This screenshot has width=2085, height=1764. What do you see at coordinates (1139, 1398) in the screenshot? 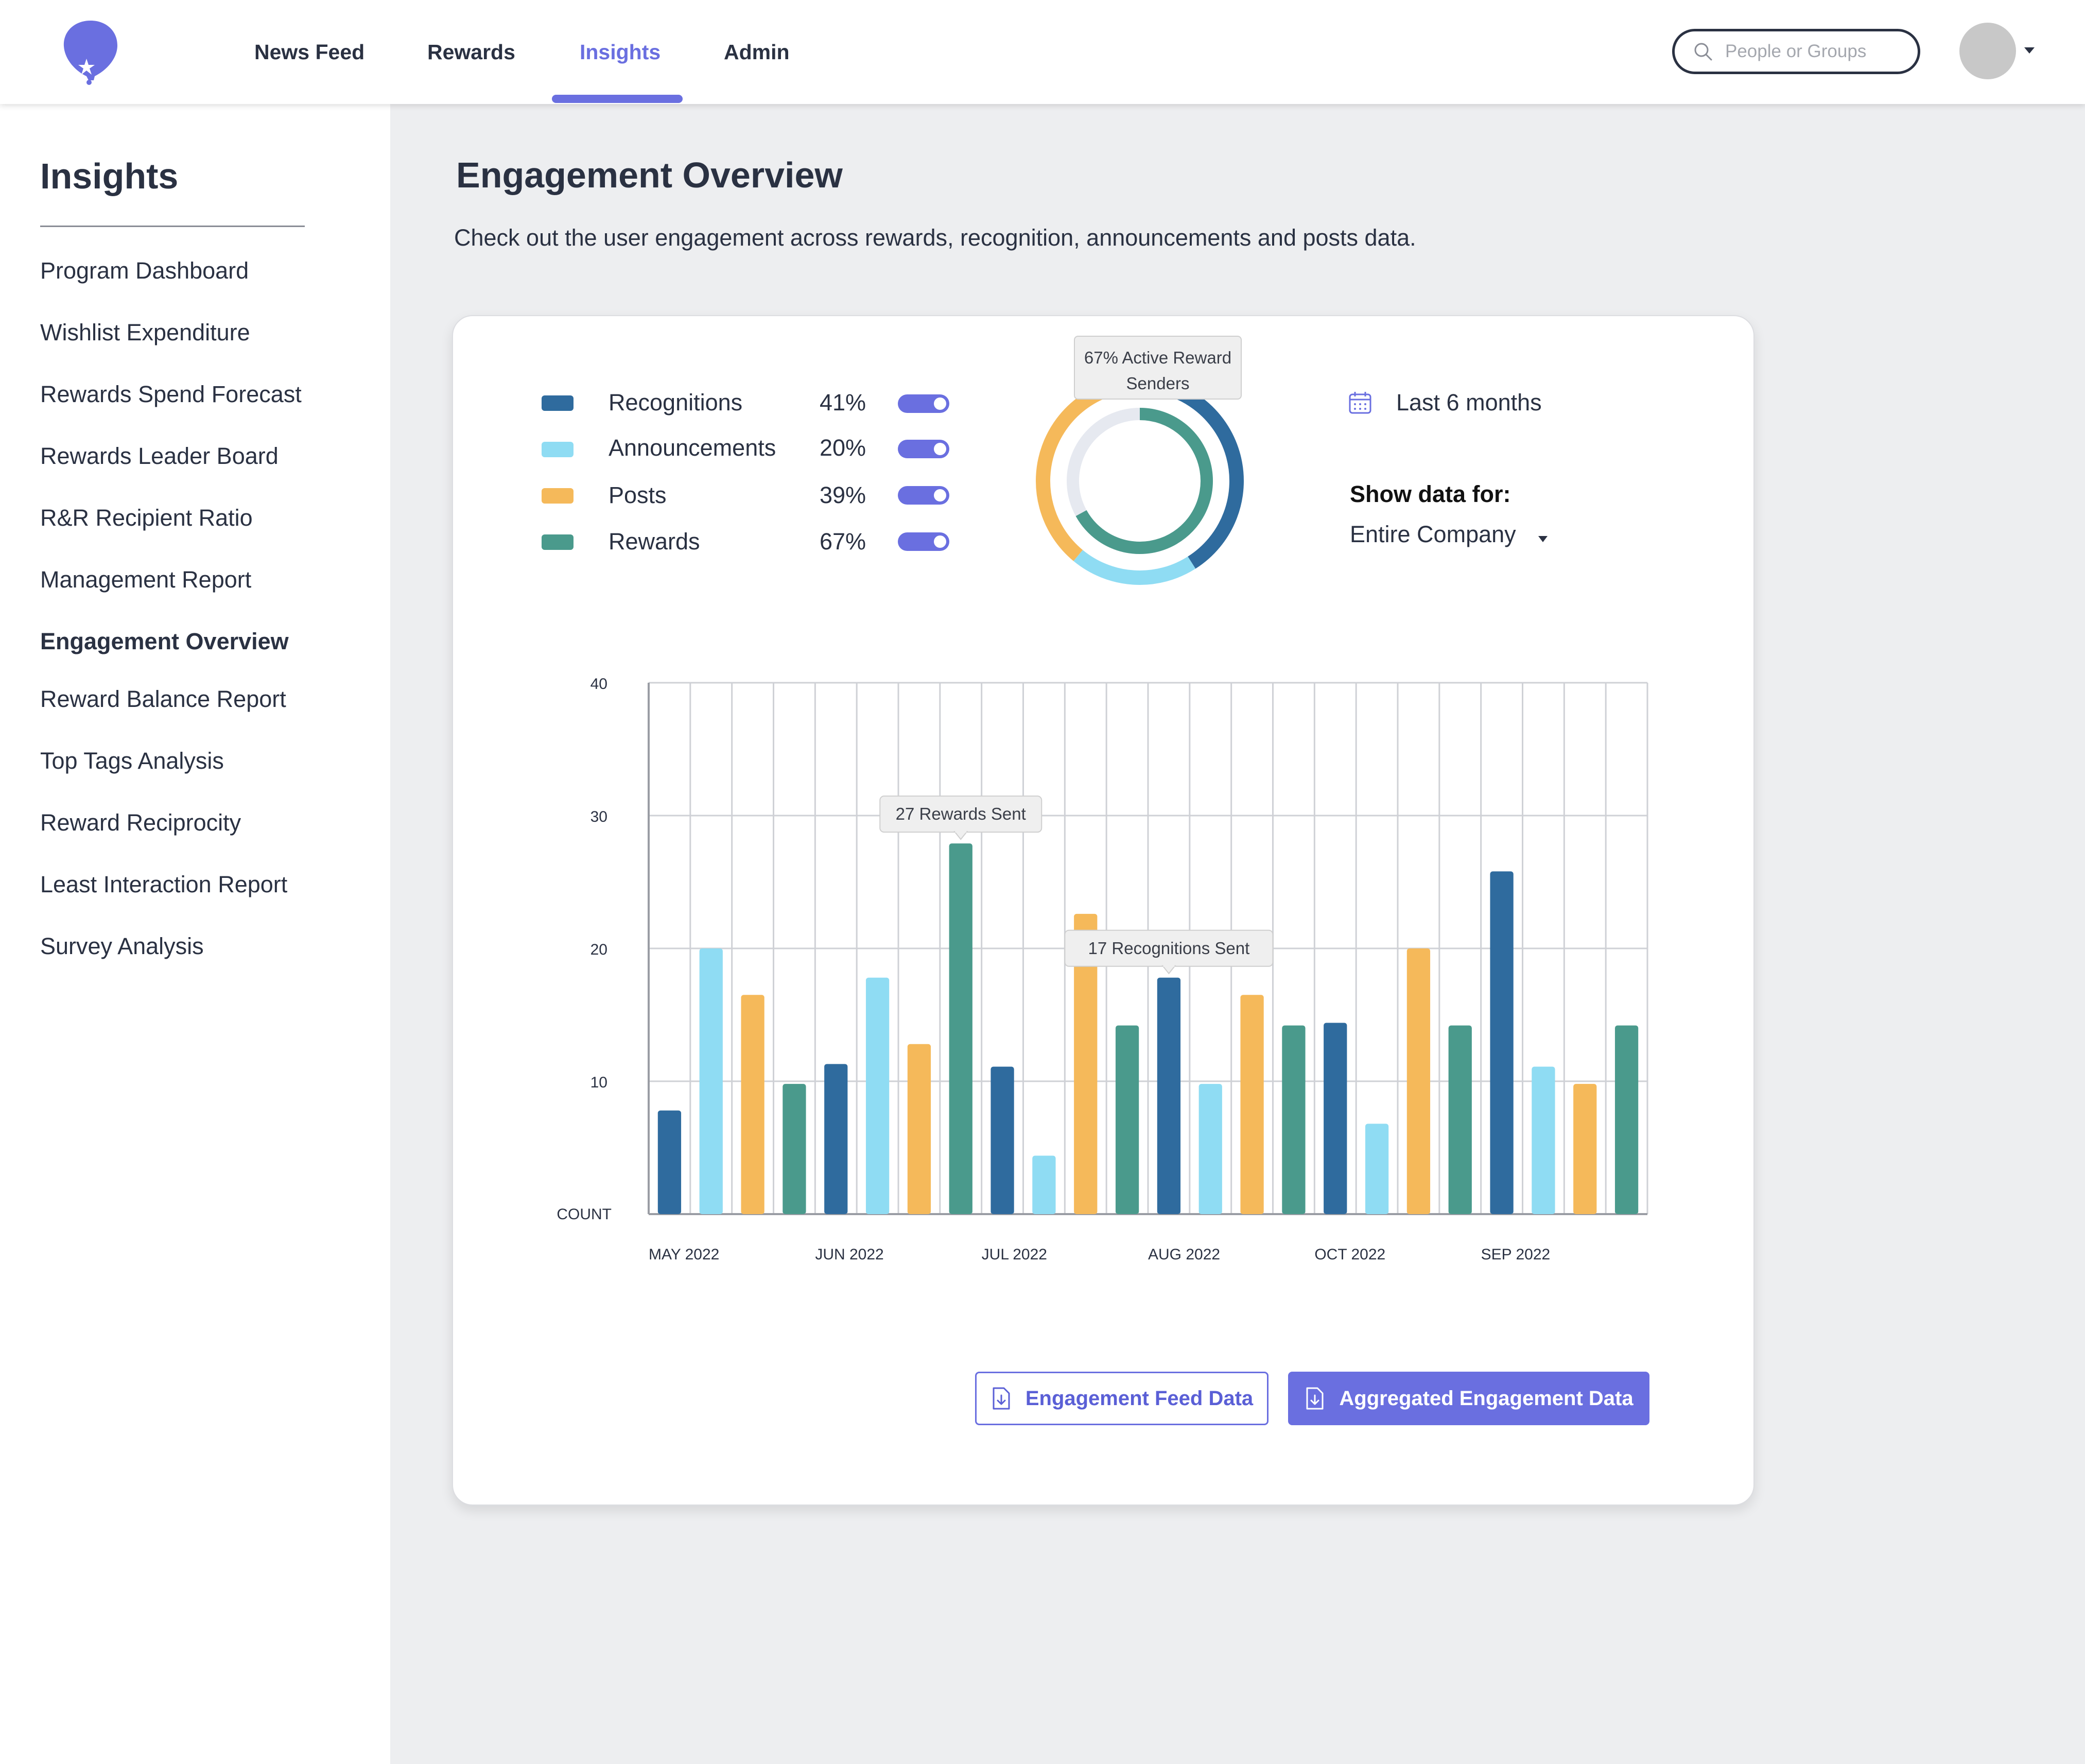
I see `engagement-feed-data-label: Engagement Feed Data` at bounding box center [1139, 1398].